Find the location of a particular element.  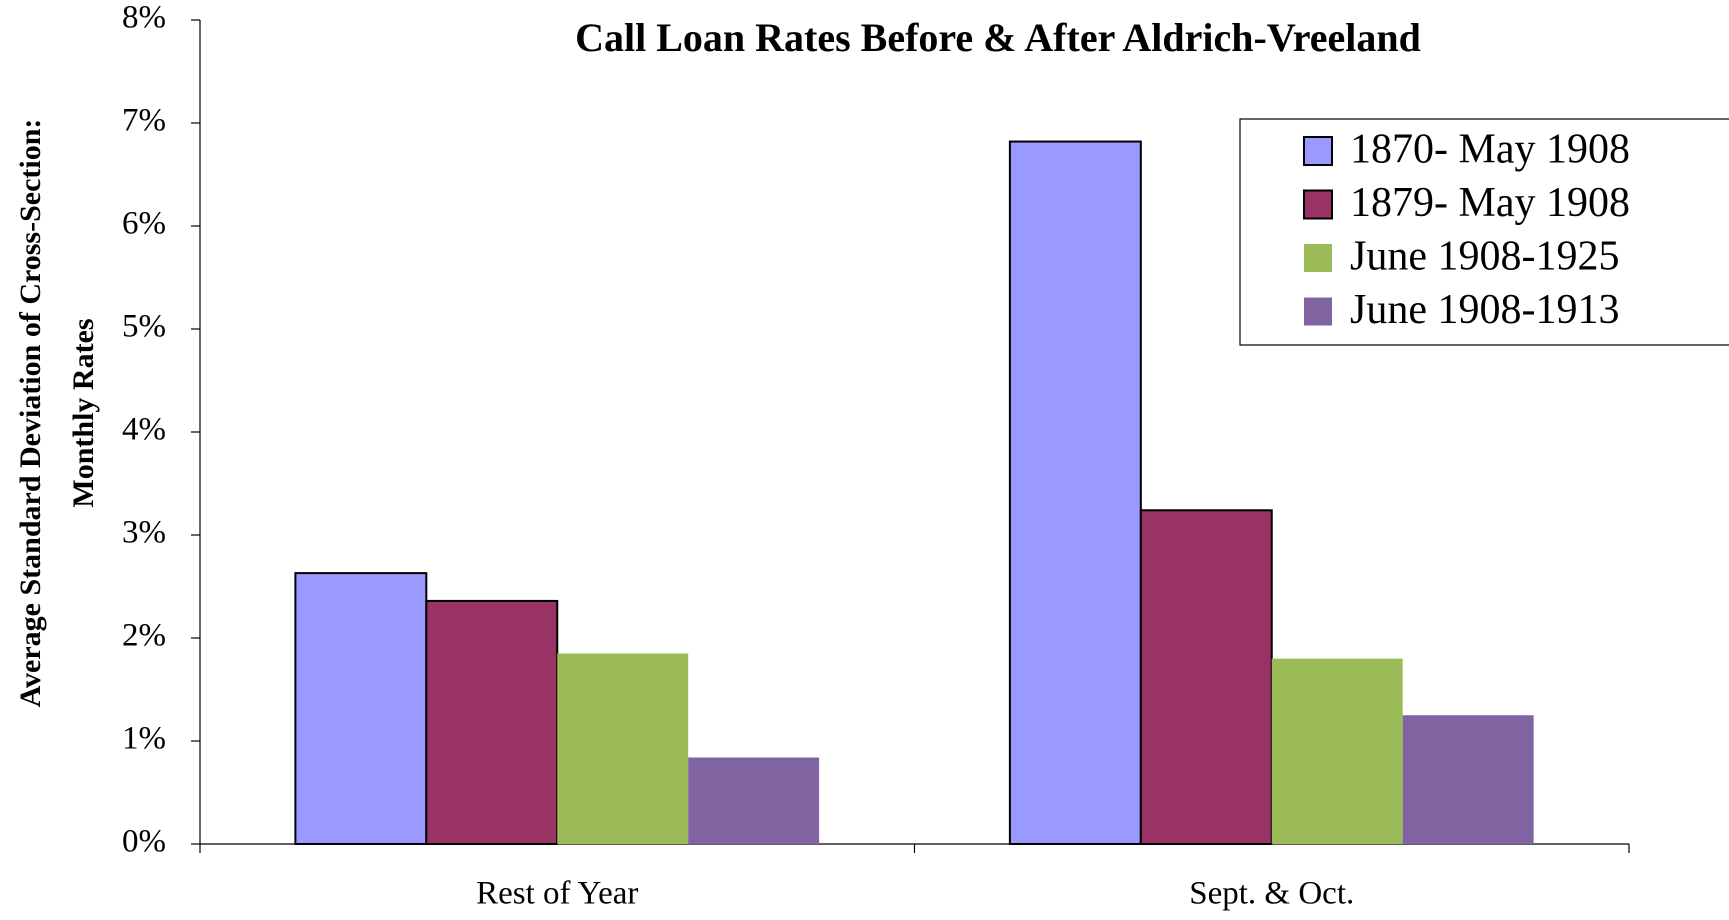

y-tick-label: 6% is located at coordinates (144, 224).